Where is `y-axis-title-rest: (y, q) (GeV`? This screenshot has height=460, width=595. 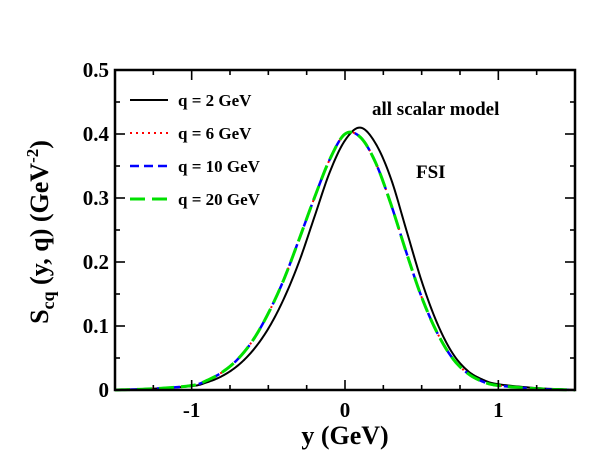
y-axis-title-rest: (y, q) (GeV is located at coordinates (39, 227).